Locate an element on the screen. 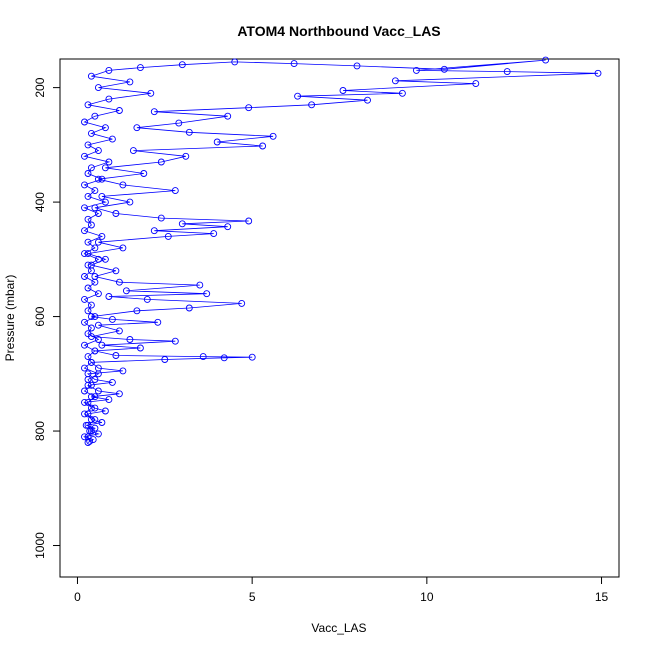 Image resolution: width=650 pixels, height=650 pixels. y-axis: 200 400 600 800 1000 is located at coordinates (47, 318).